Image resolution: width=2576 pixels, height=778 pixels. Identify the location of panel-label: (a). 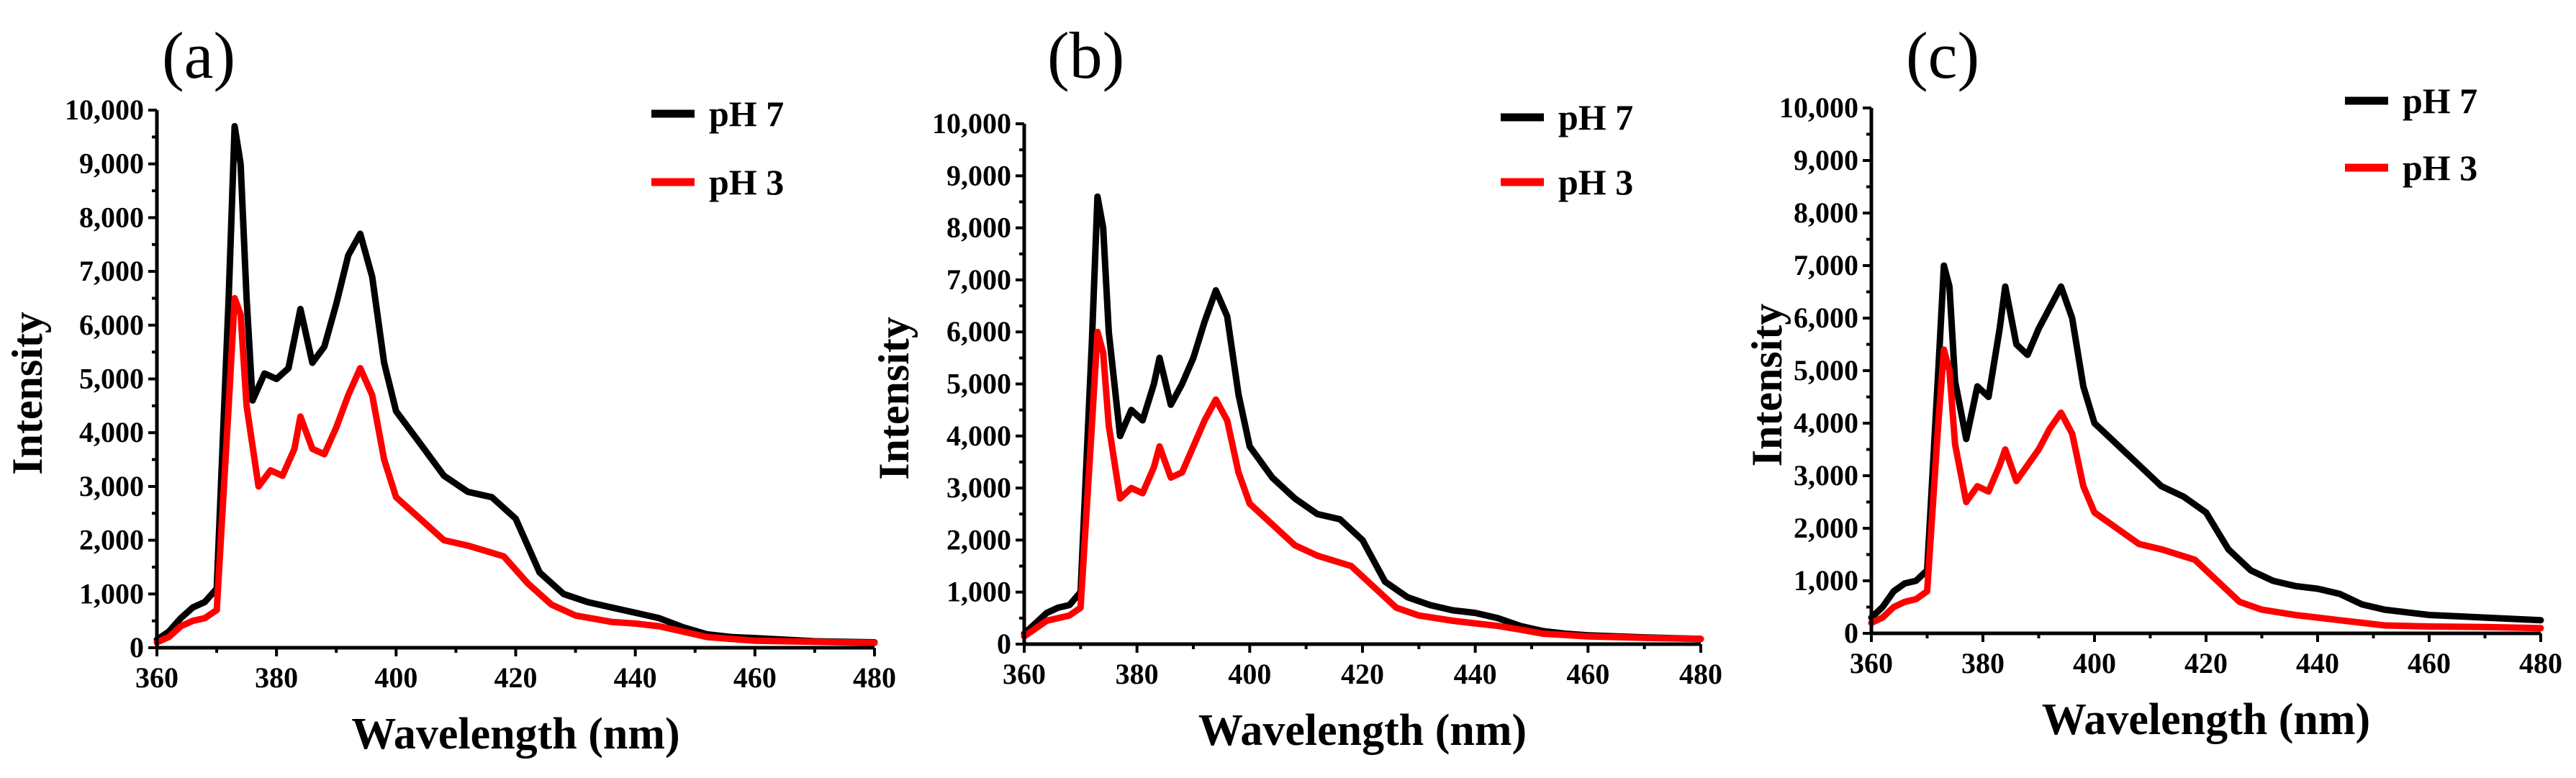
(198, 55).